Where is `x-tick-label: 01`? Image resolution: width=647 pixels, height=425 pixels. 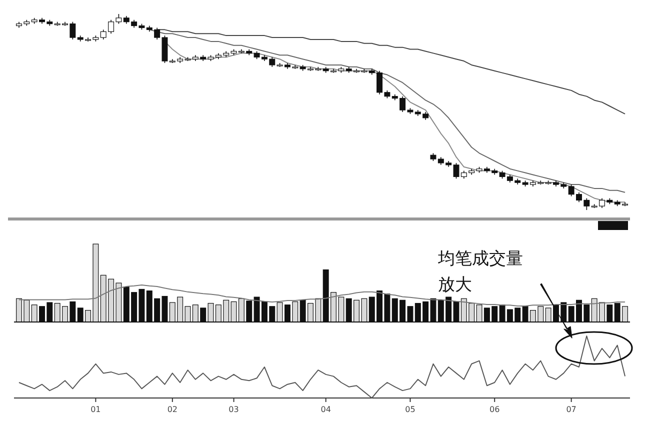
x-tick-label: 01 is located at coordinates (95, 409).